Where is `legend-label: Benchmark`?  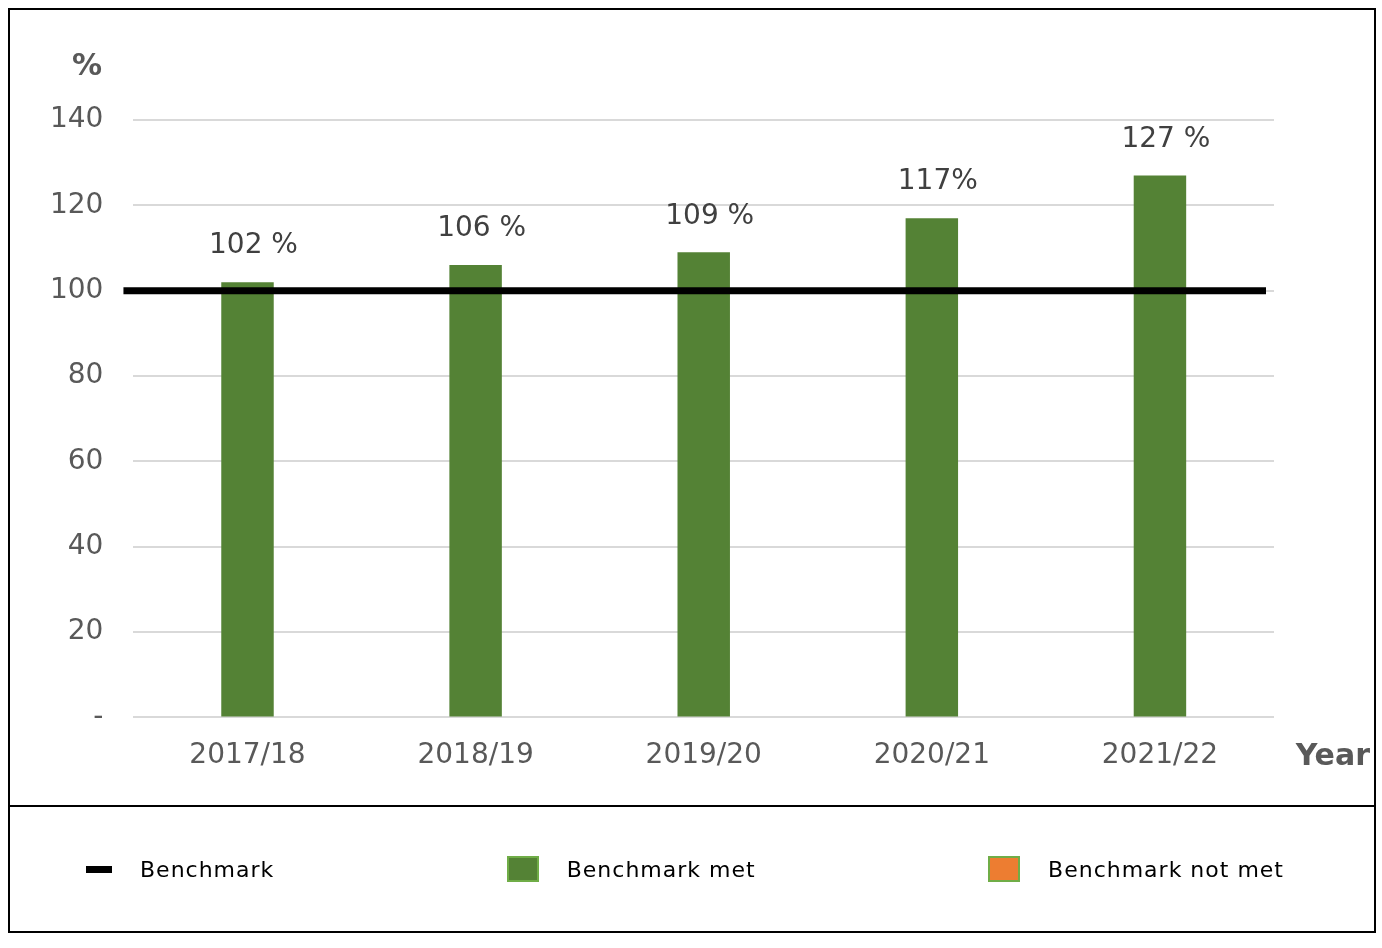 legend-label: Benchmark is located at coordinates (207, 869).